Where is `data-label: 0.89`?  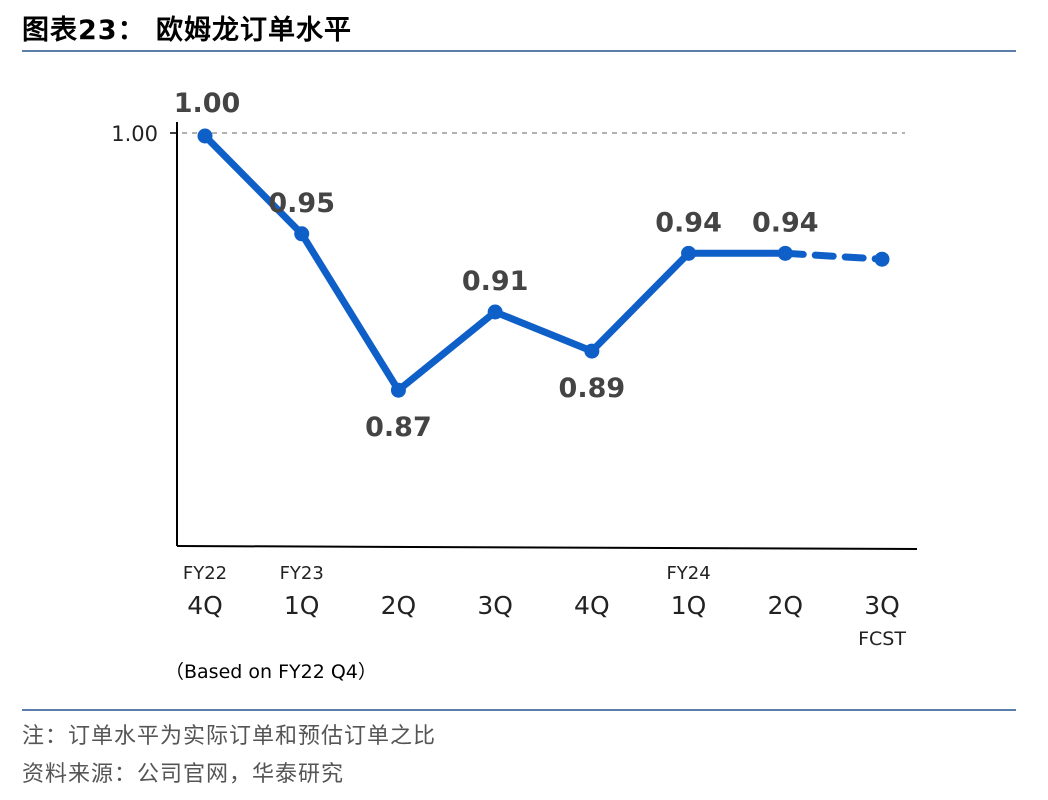
data-label: 0.89 is located at coordinates (592, 388).